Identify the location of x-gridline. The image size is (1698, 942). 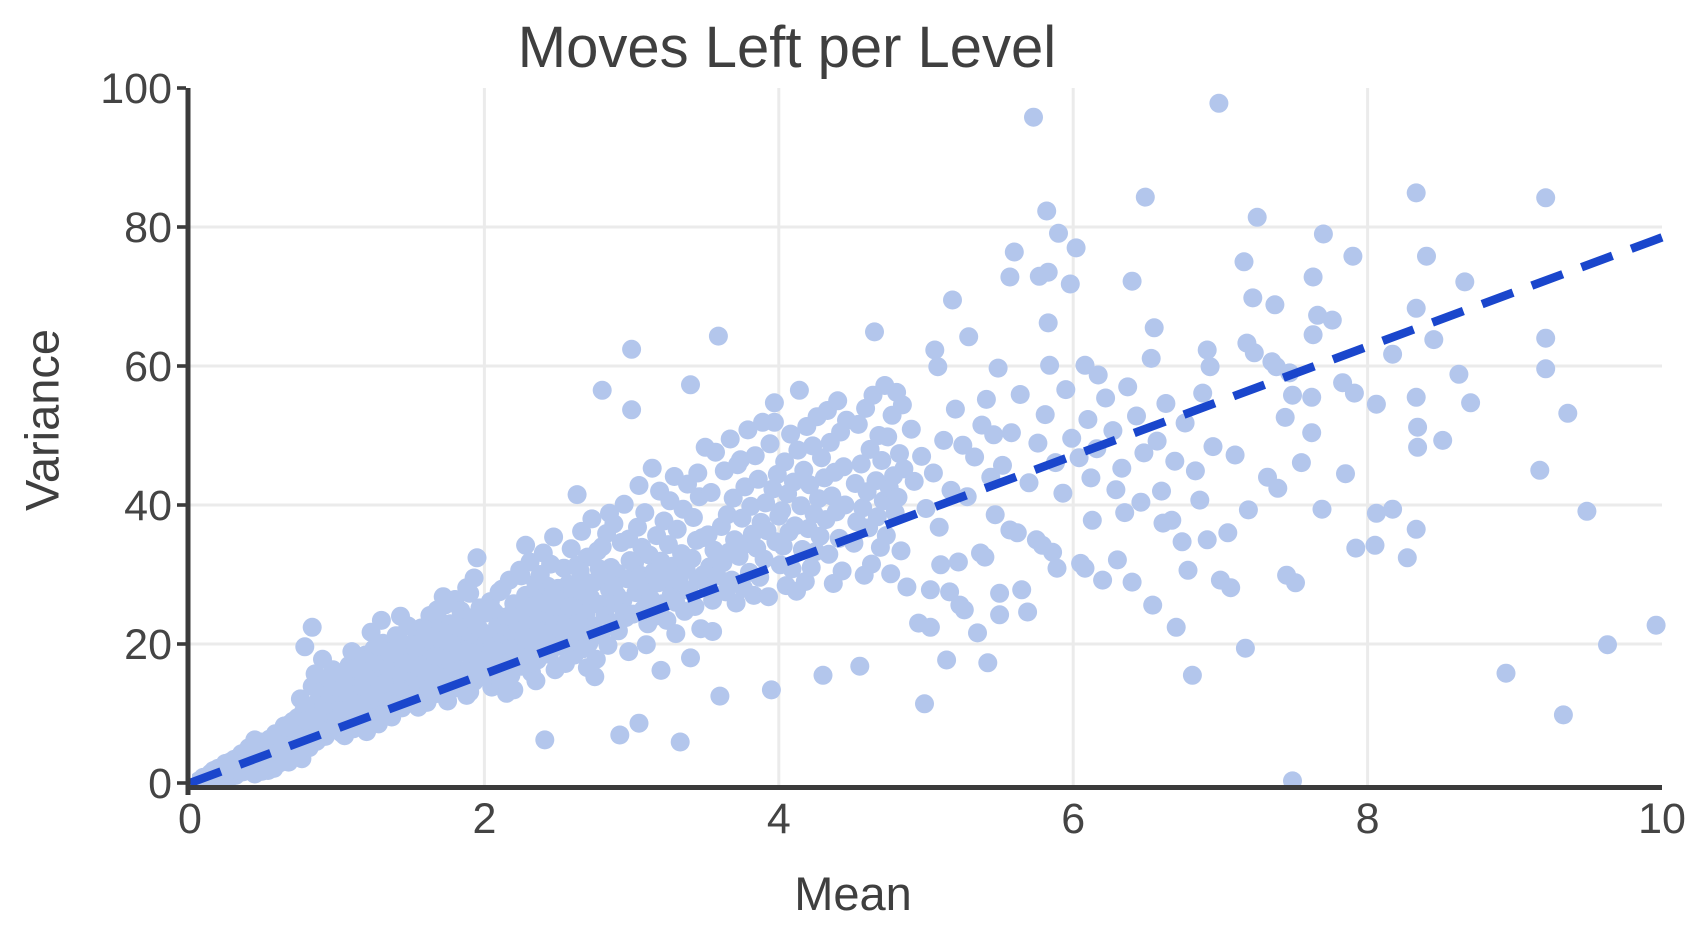
(484, 436).